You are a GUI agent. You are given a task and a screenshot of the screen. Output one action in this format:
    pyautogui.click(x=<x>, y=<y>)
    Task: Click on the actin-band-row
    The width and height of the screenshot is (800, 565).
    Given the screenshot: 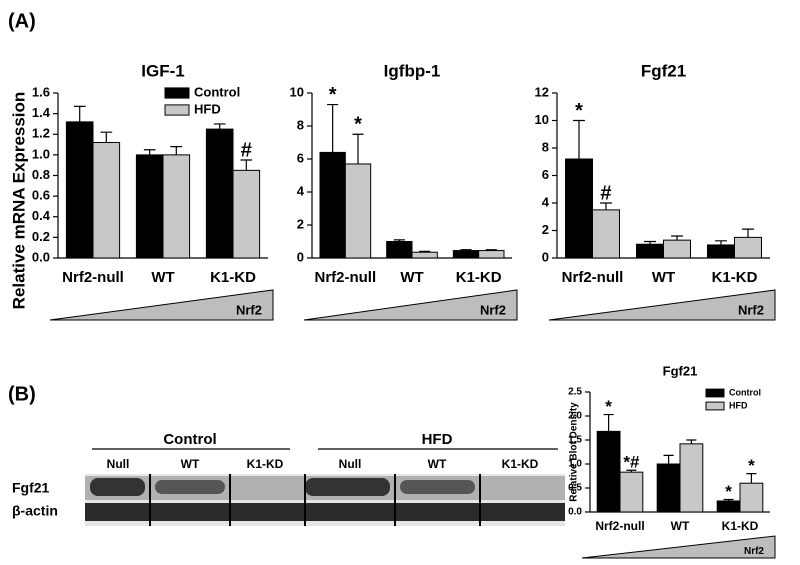 What is the action you would take?
    pyautogui.click(x=325, y=512)
    